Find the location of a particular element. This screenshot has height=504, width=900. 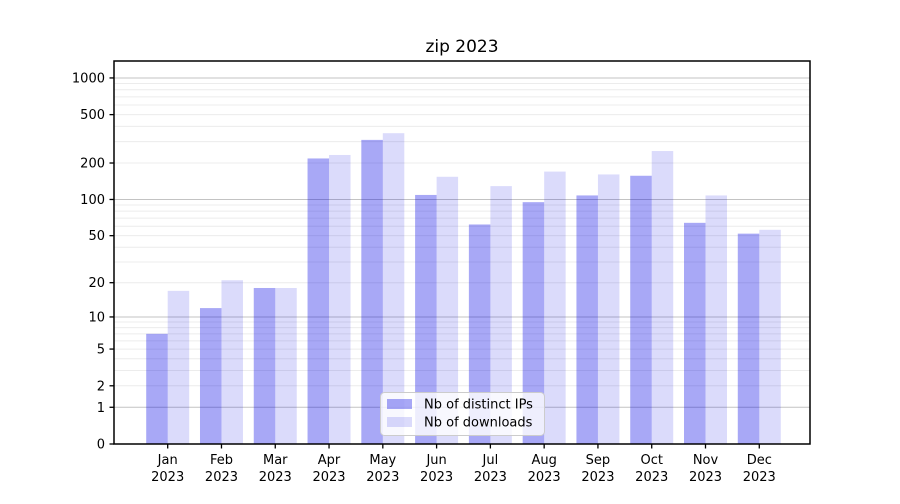

bar-nb-of-downloads-sep is located at coordinates (608, 309).